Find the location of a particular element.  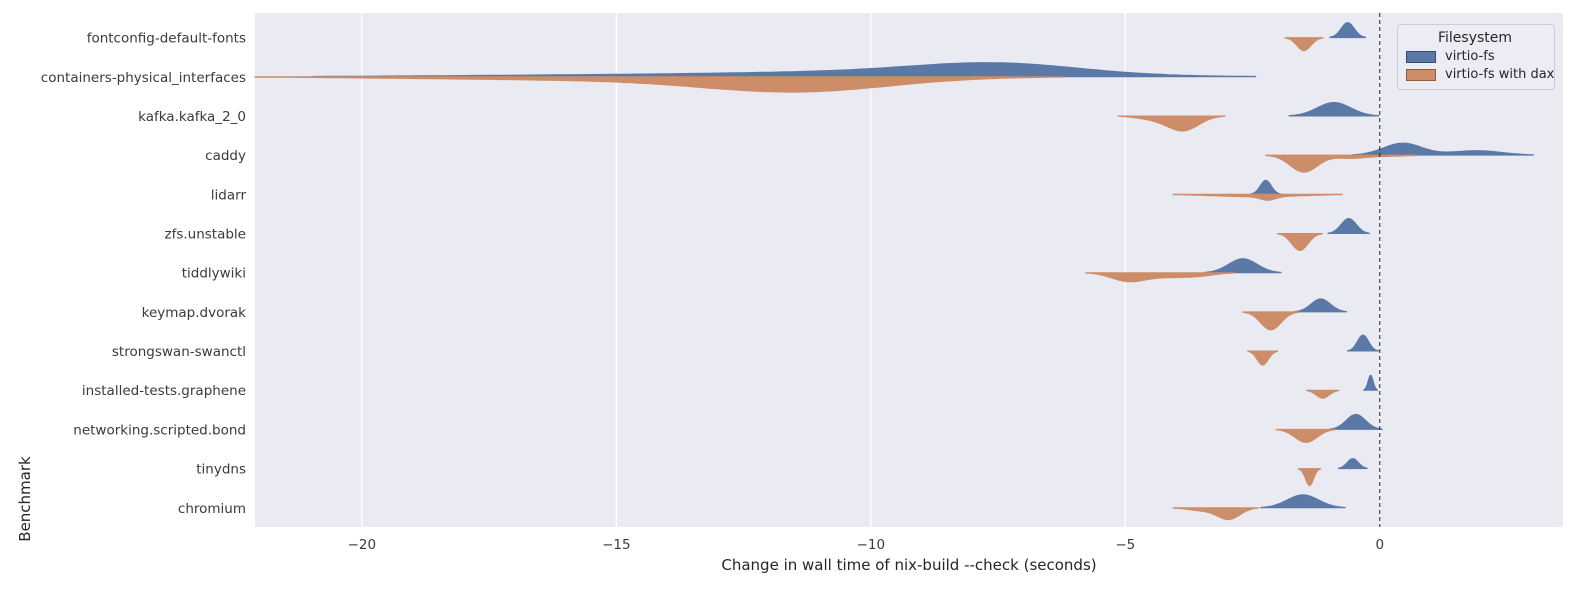

y-tick-label: fontconfig-default-fonts is located at coordinates (166, 39).